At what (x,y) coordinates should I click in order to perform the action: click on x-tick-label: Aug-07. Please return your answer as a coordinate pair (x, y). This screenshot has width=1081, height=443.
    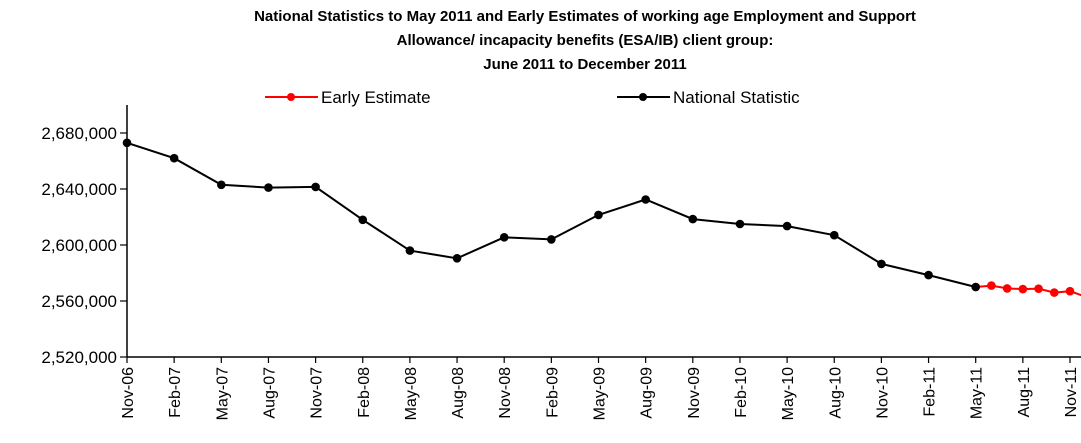
    Looking at the image, I should click on (269, 393).